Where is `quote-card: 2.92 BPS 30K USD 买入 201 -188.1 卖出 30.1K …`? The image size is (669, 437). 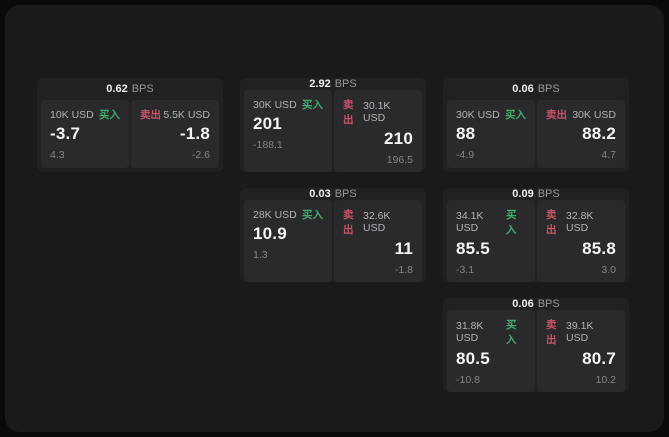 quote-card: 2.92 BPS 30K USD 买入 201 -188.1 卖出 30.1K … is located at coordinates (333, 125).